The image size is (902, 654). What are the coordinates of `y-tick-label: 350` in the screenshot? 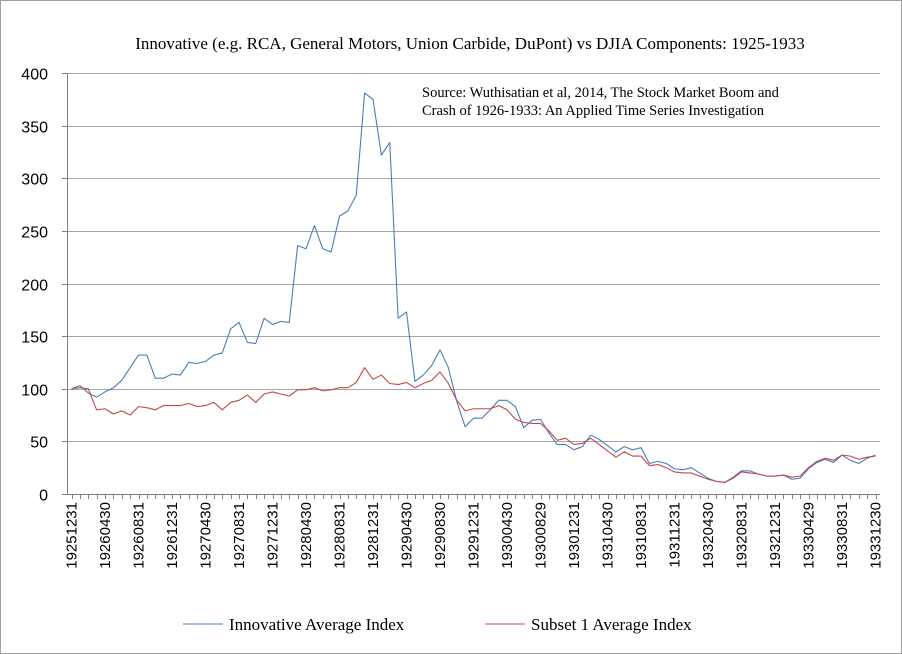 It's located at (34, 128).